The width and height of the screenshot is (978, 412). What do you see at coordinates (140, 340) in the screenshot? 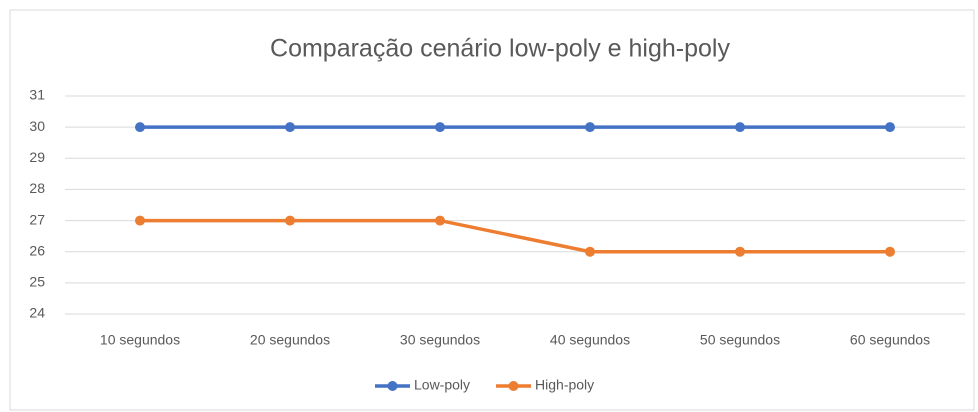
I see `x-tick-label: 10 segundos` at bounding box center [140, 340].